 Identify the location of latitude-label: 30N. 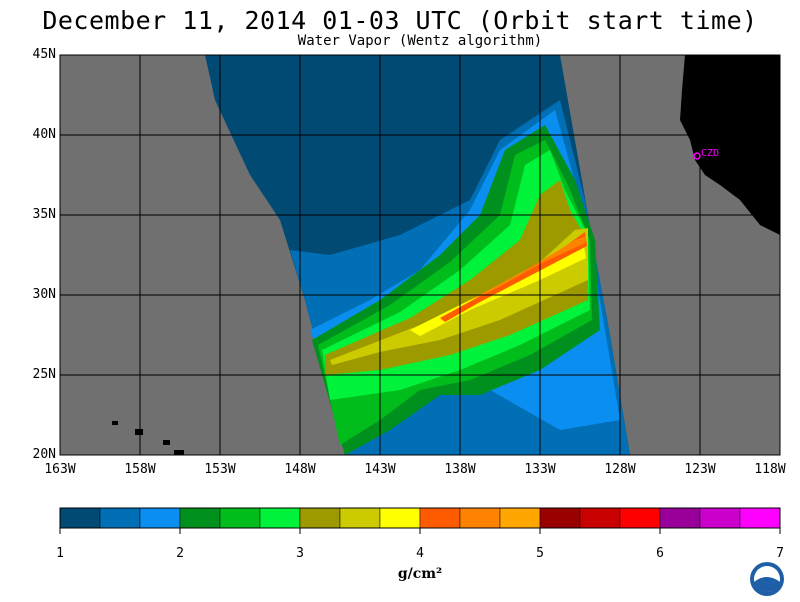
(36, 294).